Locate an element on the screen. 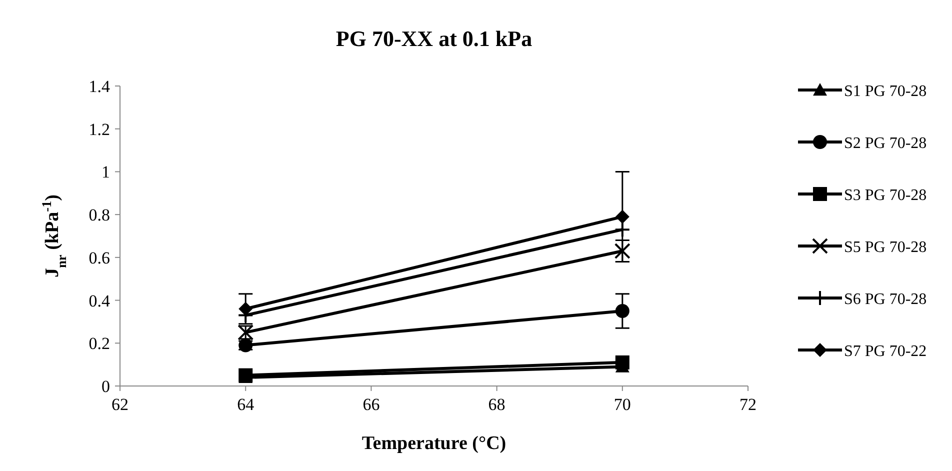 The height and width of the screenshot is (471, 952). legend-label: S2 PG 70-28 is located at coordinates (885, 143).